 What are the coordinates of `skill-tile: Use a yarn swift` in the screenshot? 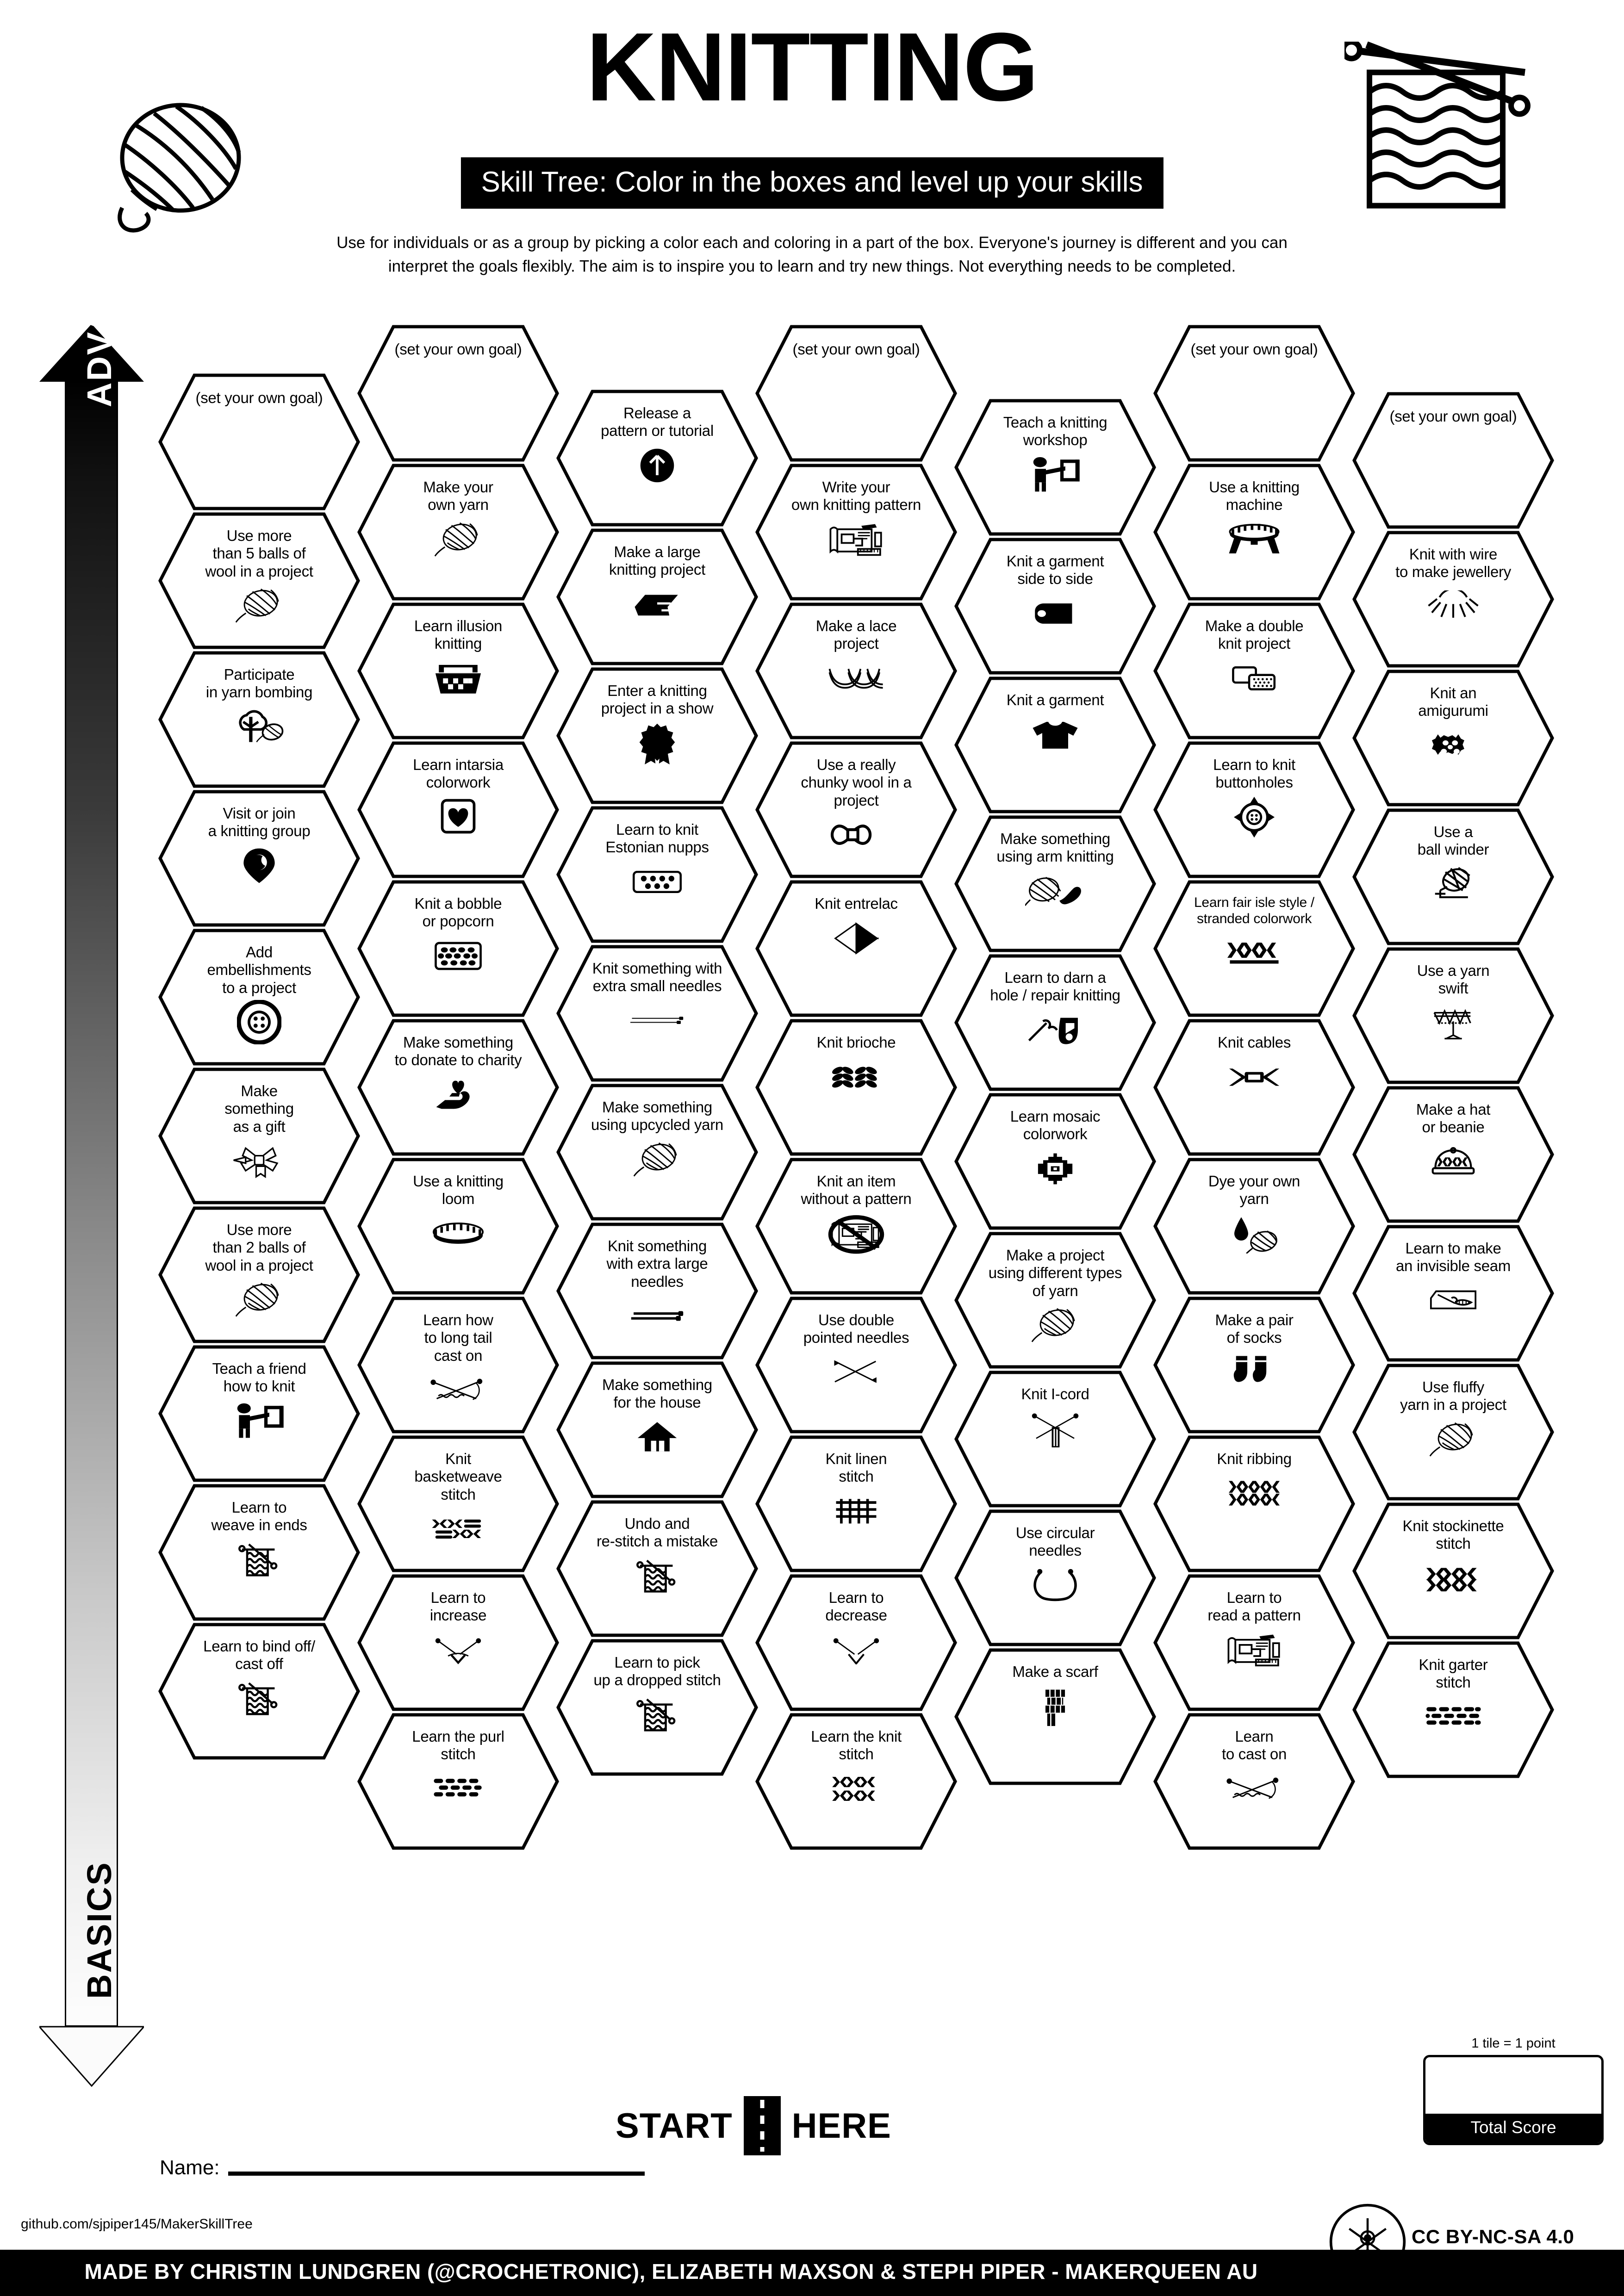 It's located at (1453, 1016).